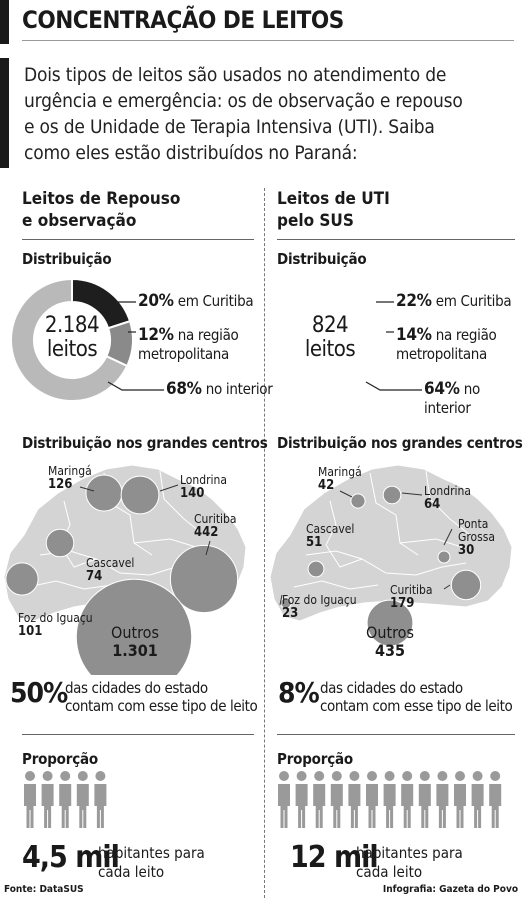  I want to click on left-city-label-outros: Outros 1.301, so click(135, 642).